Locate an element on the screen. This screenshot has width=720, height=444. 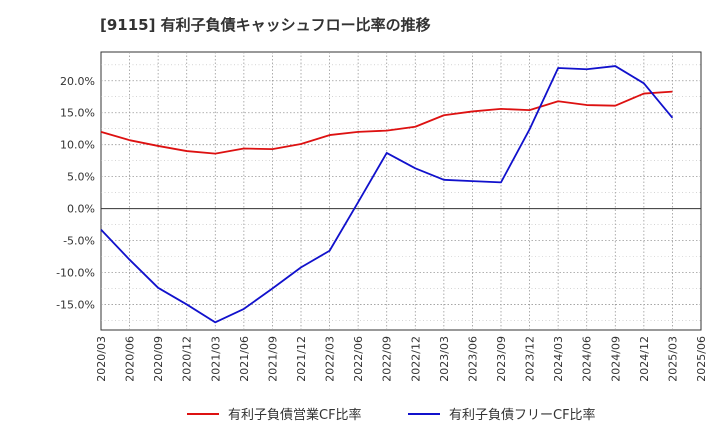
y-tick-label: -10.0% is located at coordinates (75, 272).